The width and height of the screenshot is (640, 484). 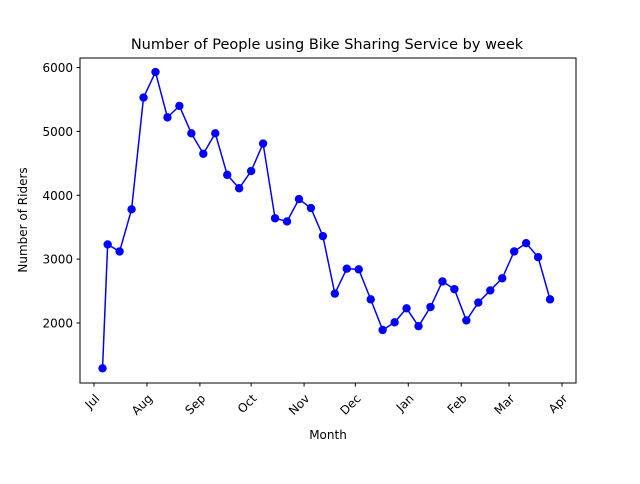 I want to click on y-tick-label: 6000, so click(x=57, y=68).